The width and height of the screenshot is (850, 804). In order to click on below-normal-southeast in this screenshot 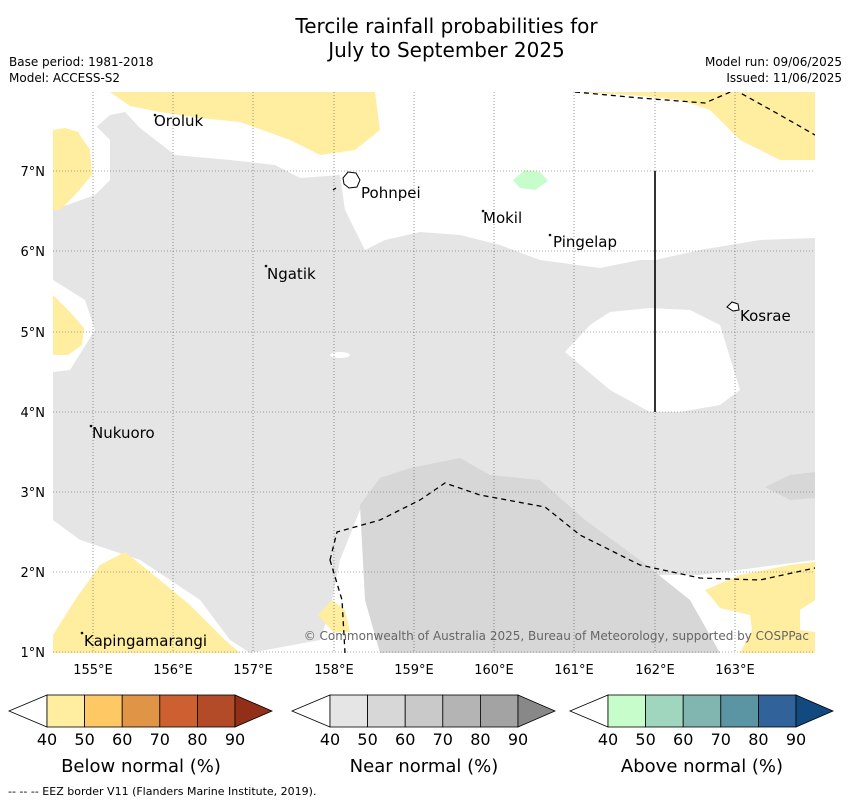, I will do `click(760, 607)`.